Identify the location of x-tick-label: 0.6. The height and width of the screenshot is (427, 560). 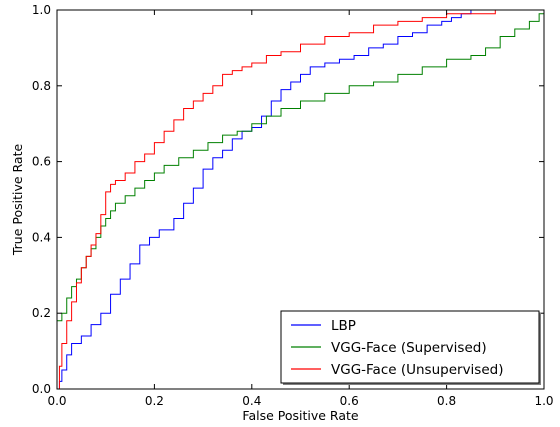
(349, 401).